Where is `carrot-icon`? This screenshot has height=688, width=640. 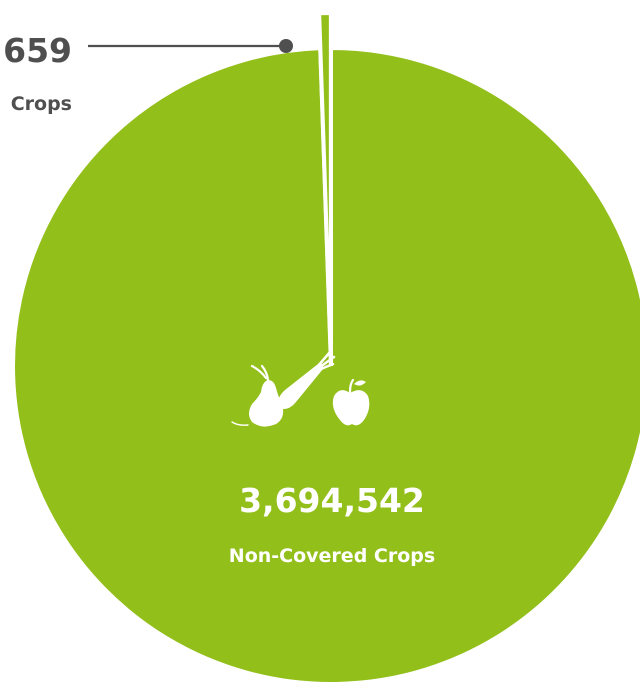
carrot-icon is located at coordinates (306, 380).